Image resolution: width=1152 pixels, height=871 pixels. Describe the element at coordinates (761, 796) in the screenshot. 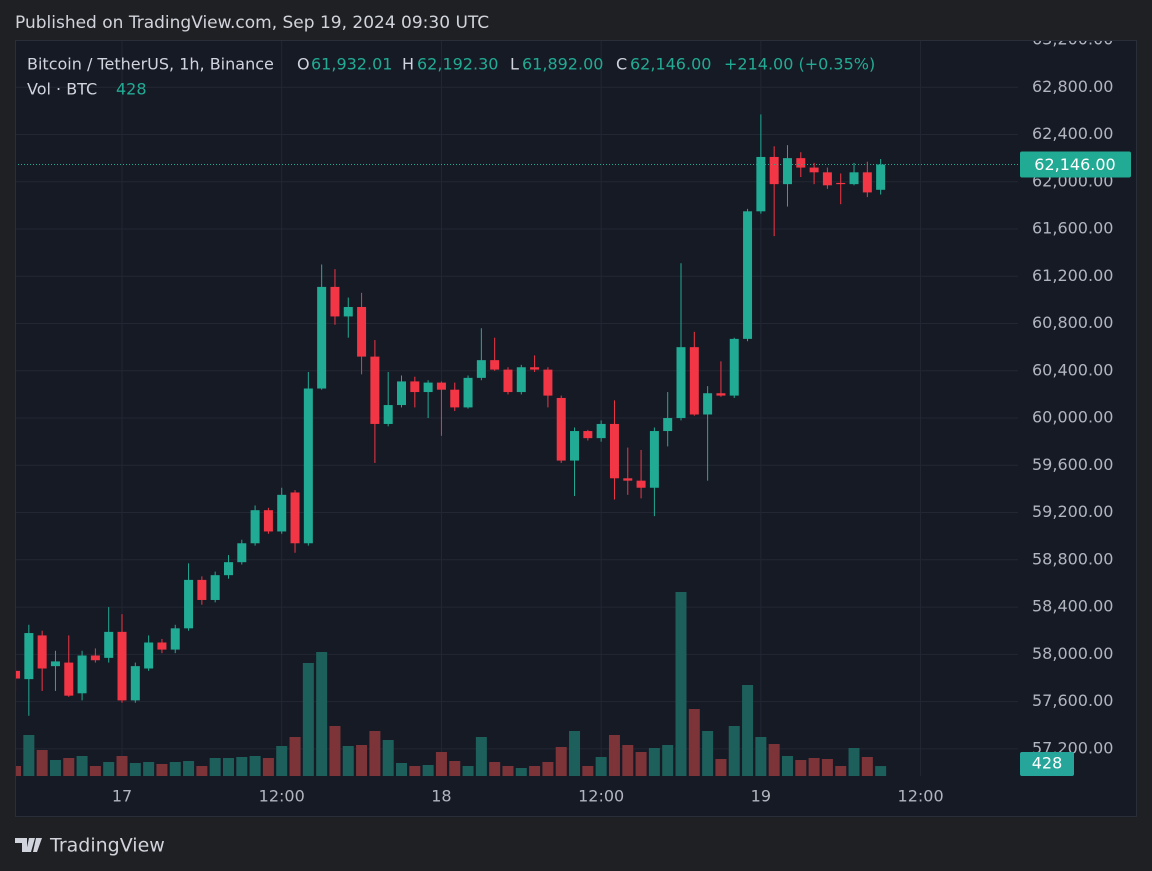

I see `x-tick-label: 19` at that location.